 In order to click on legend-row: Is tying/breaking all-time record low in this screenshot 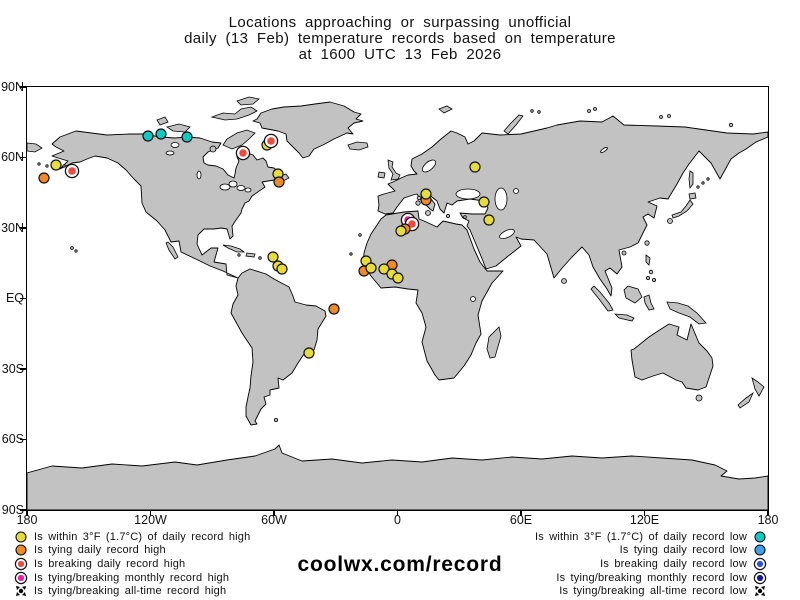, I will do `click(651, 591)`.